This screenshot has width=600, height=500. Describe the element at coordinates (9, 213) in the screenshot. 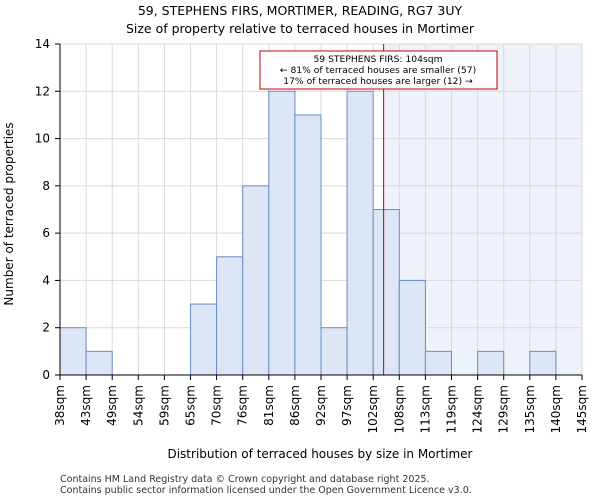

I see `y-axis-label: Number of terraced properties` at that location.